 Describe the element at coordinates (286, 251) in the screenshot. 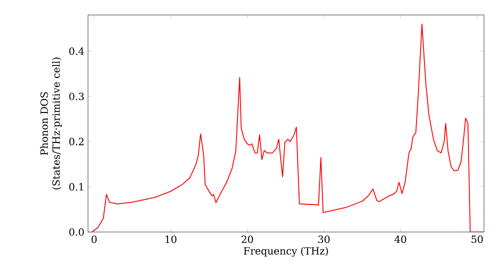

I see `x-axis-title: Frequency (THz)` at that location.